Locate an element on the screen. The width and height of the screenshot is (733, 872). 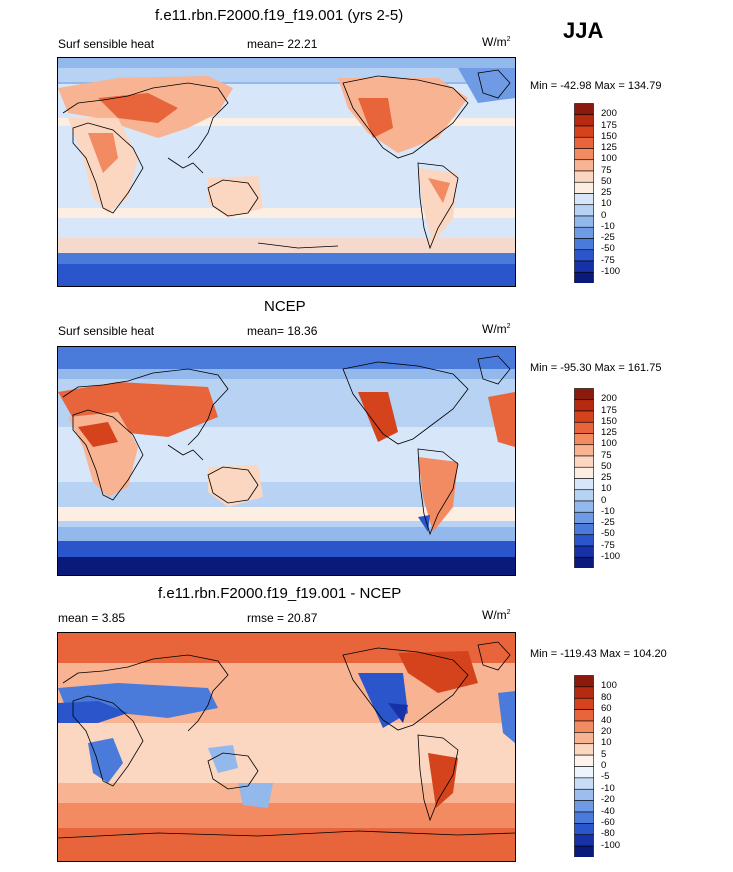
panel2-variable-label: Surf sensible heat is located at coordinates (106, 331).